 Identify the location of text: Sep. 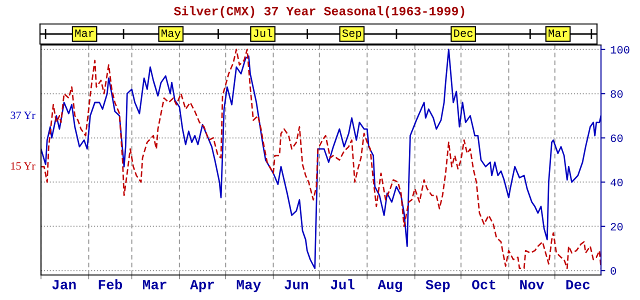
(352, 34).